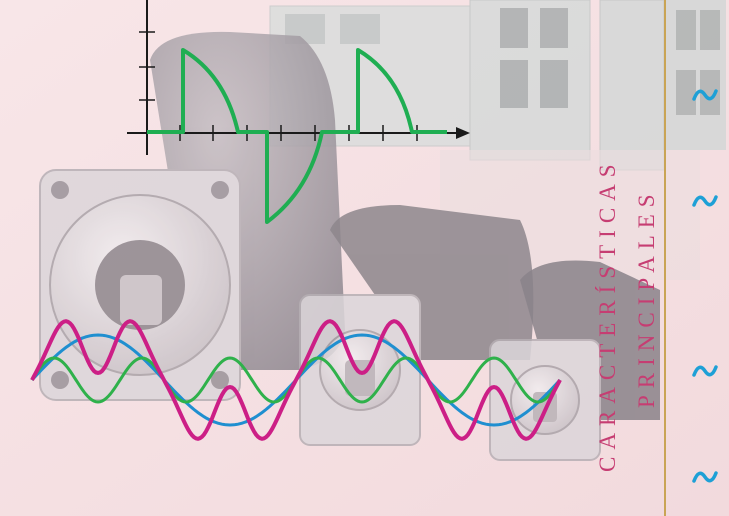  Describe the element at coordinates (665, 258) in the screenshot. I see `right-divider` at that location.